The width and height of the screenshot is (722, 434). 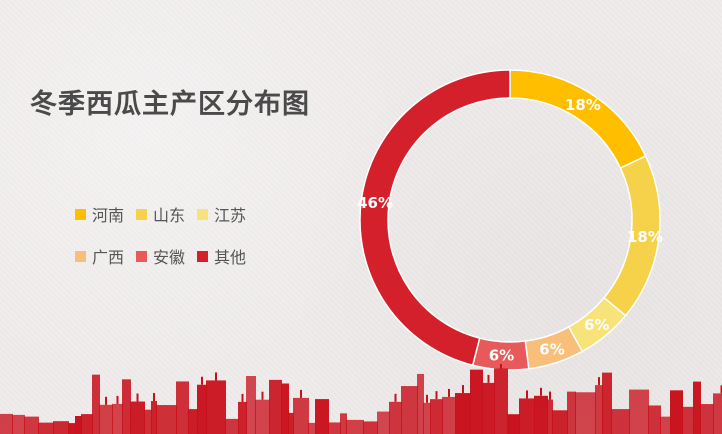 I want to click on slice-label-3: 6%, so click(x=551, y=349).